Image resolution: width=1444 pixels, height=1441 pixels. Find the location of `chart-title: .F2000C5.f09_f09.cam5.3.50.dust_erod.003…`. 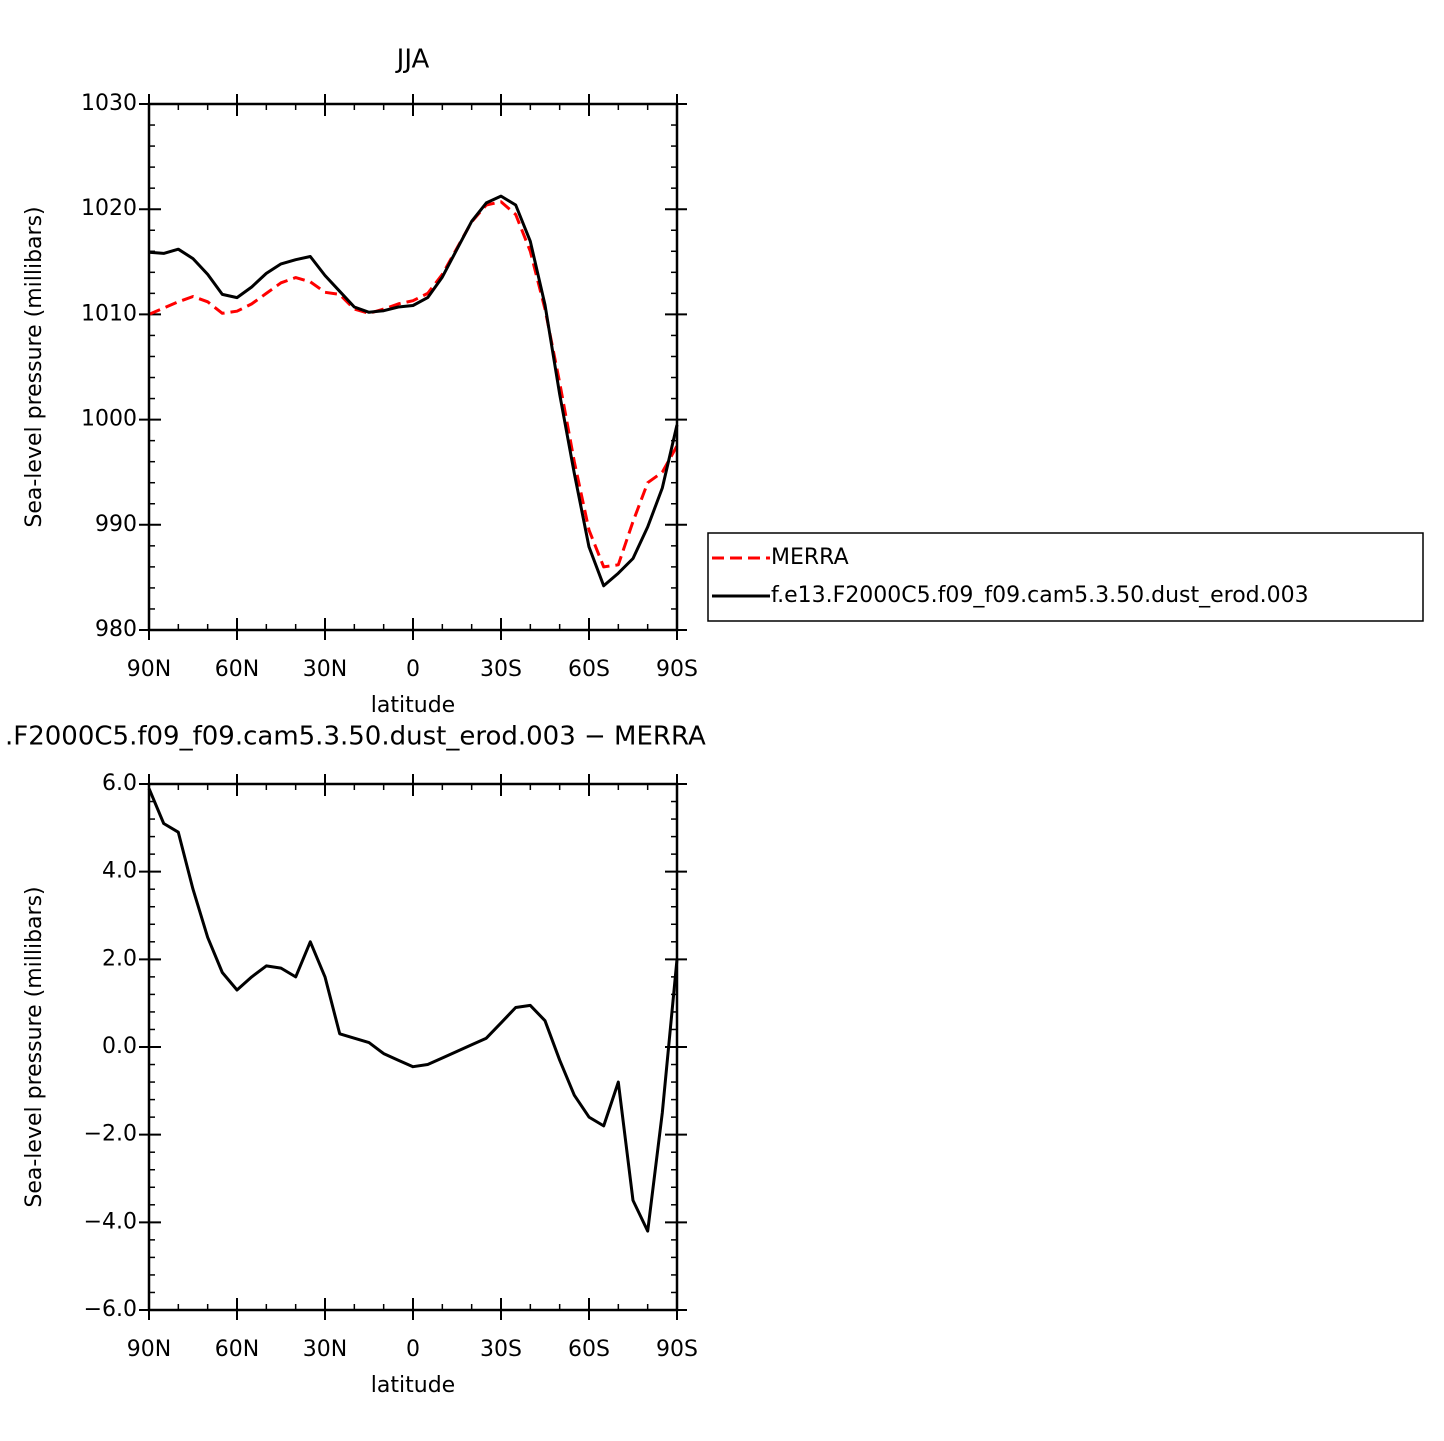

chart-title: .F2000C5.f09_f09.cam5.3.50.dust_erod.003… is located at coordinates (355, 737).